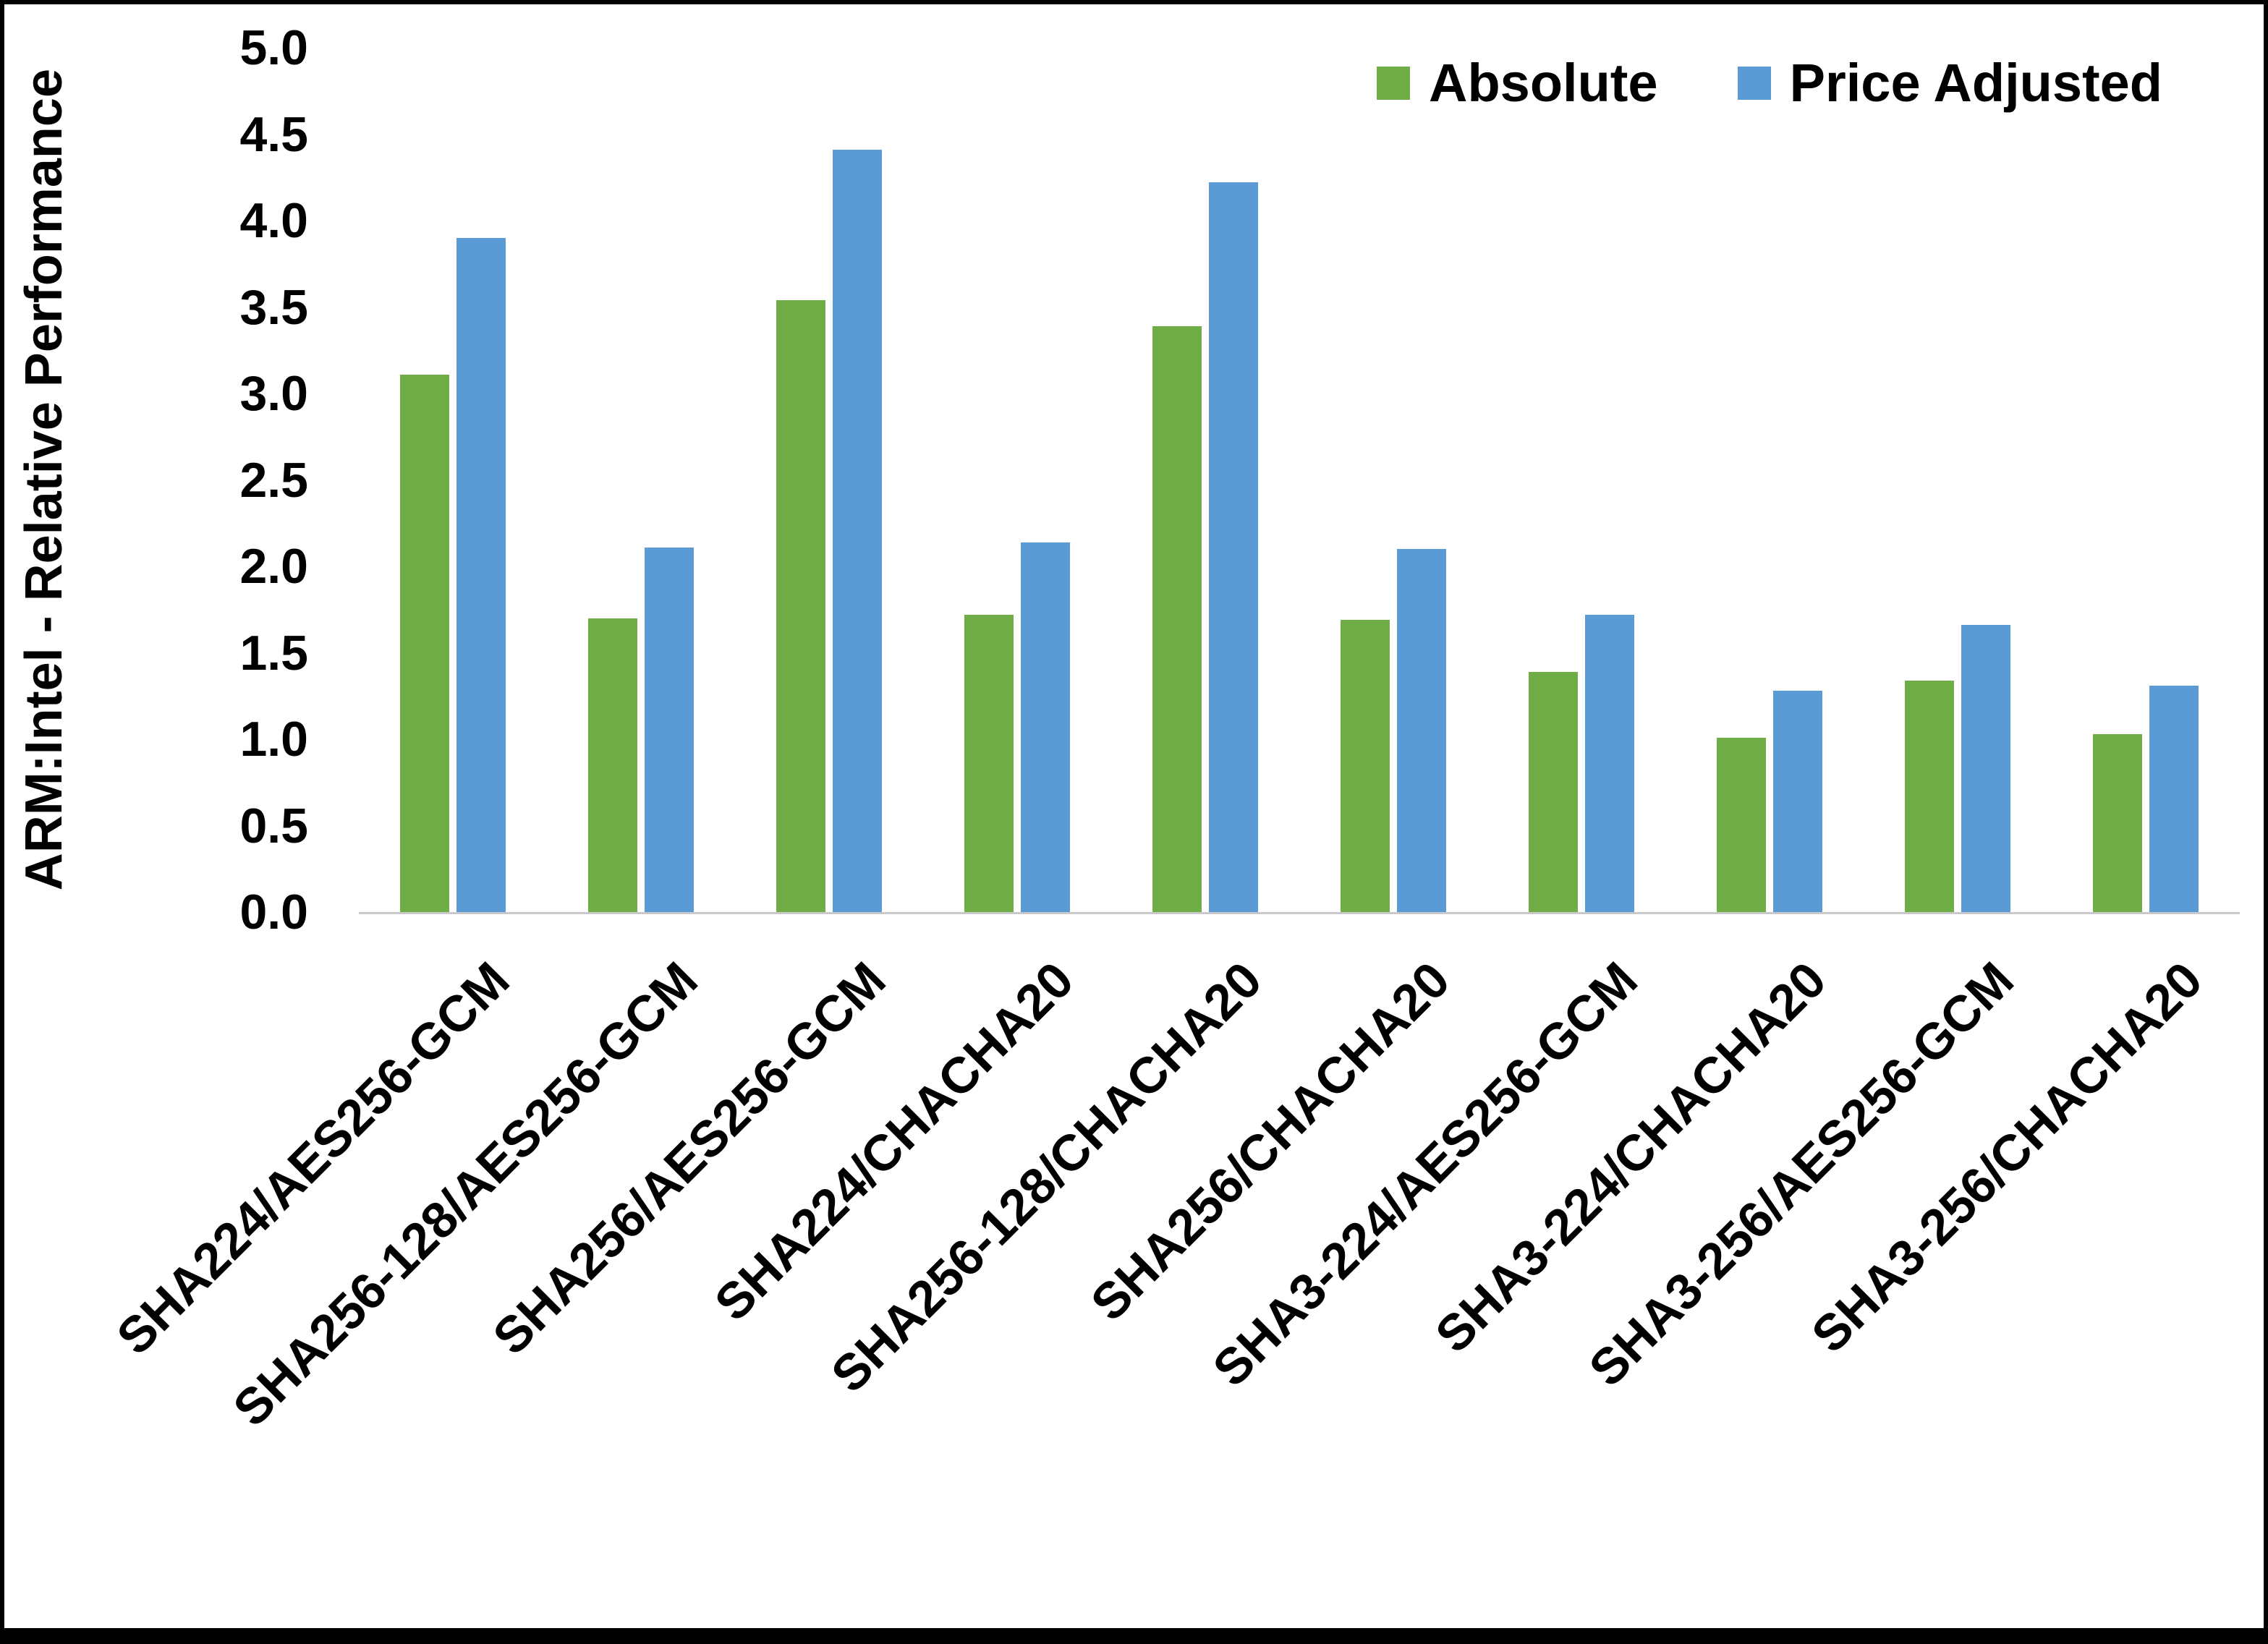 The image size is (2268, 1644). What do you see at coordinates (273, 480) in the screenshot?
I see `y-tick-label: 2.5` at bounding box center [273, 480].